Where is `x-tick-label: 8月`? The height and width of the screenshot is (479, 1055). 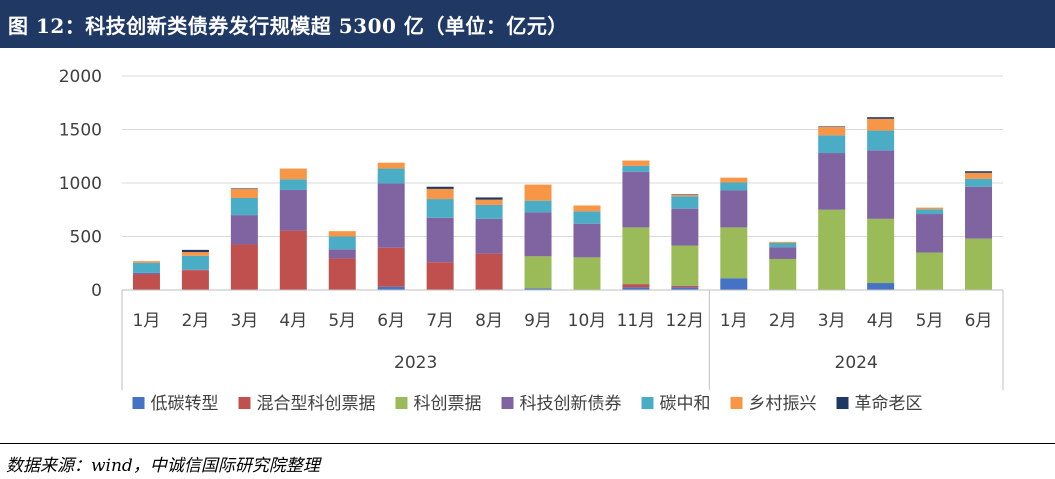 x-tick-label: 8月 is located at coordinates (489, 321).